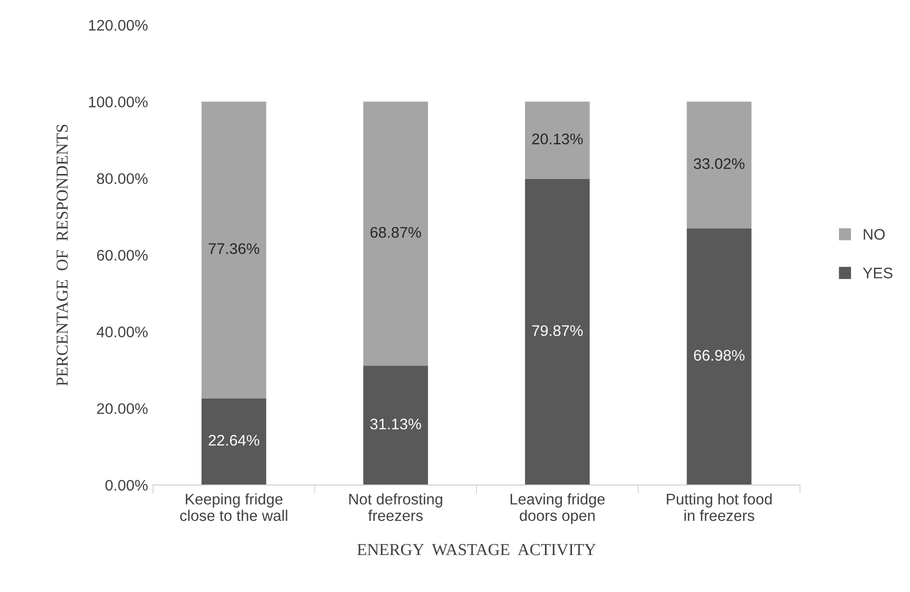  What do you see at coordinates (122, 178) in the screenshot?
I see `y-tick-label: 80.00%` at bounding box center [122, 178].